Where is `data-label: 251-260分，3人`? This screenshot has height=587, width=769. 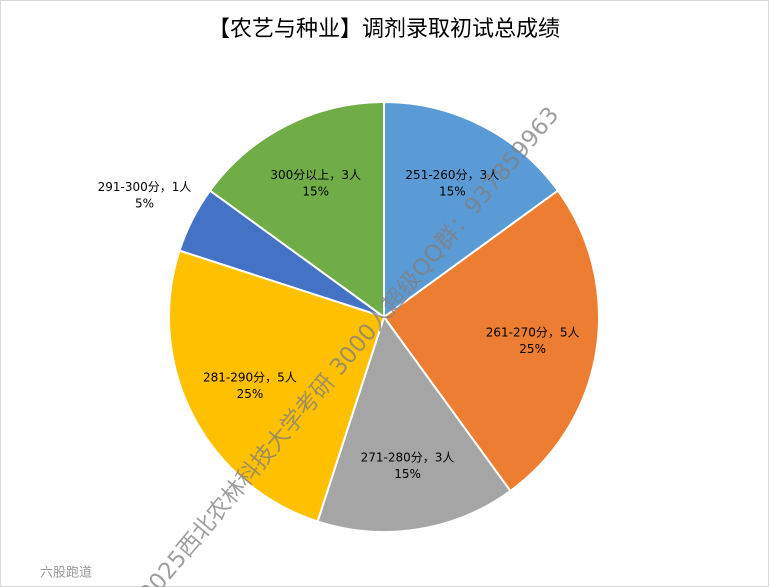 data-label: 251-260分，3人 is located at coordinates (452, 174).